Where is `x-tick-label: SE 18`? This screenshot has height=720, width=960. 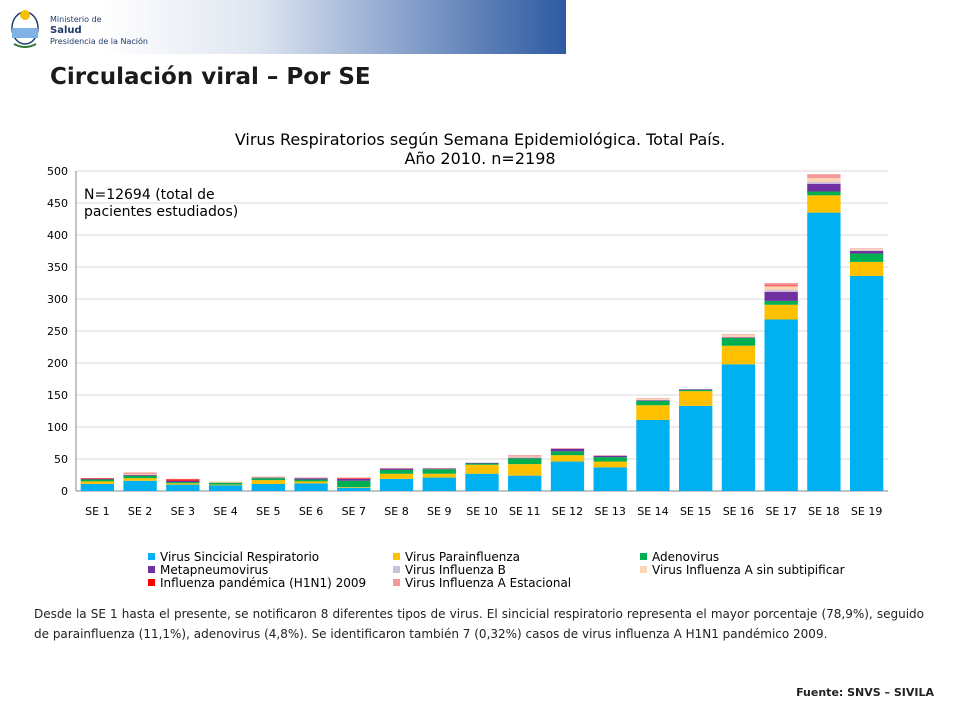 x-tick-label: SE 18 is located at coordinates (823, 511).